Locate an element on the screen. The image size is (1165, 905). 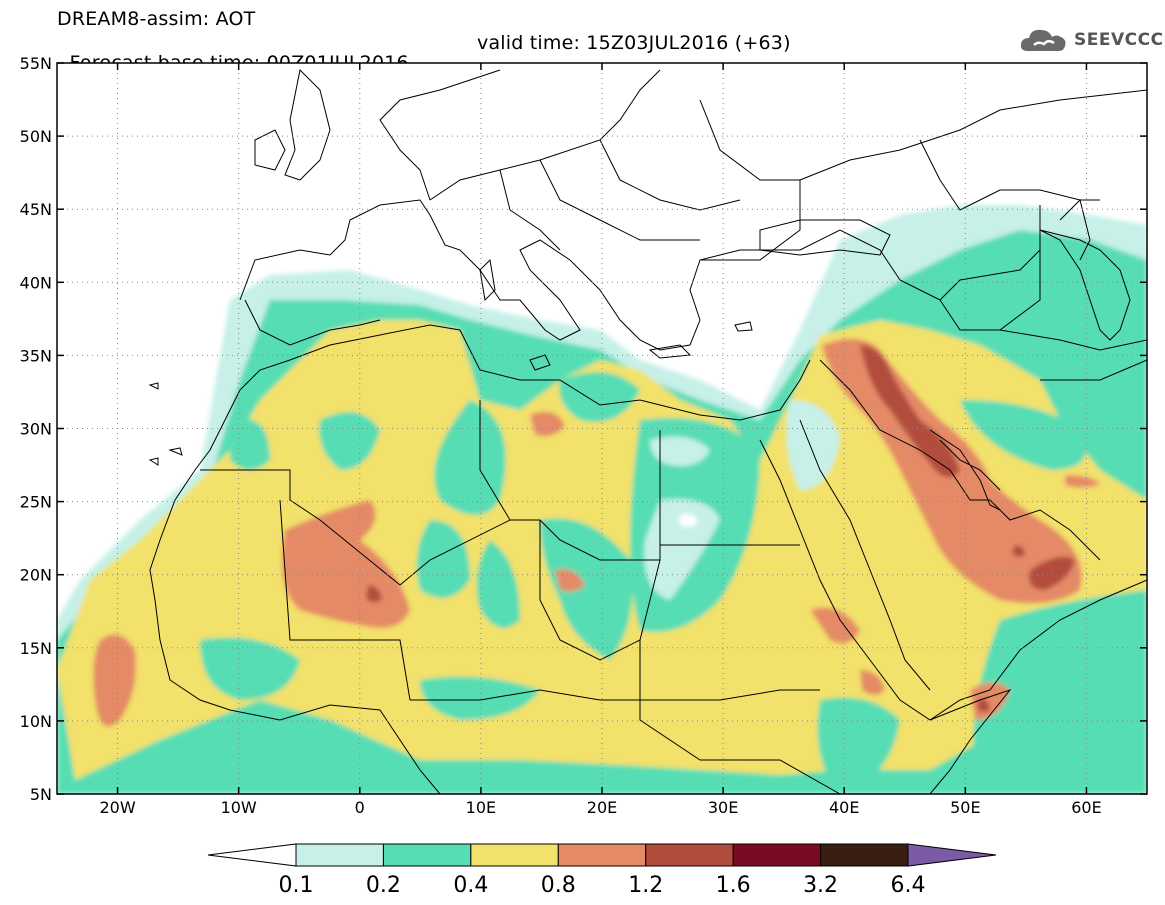
colorbar-level-label: 3.2 is located at coordinates (820, 885).